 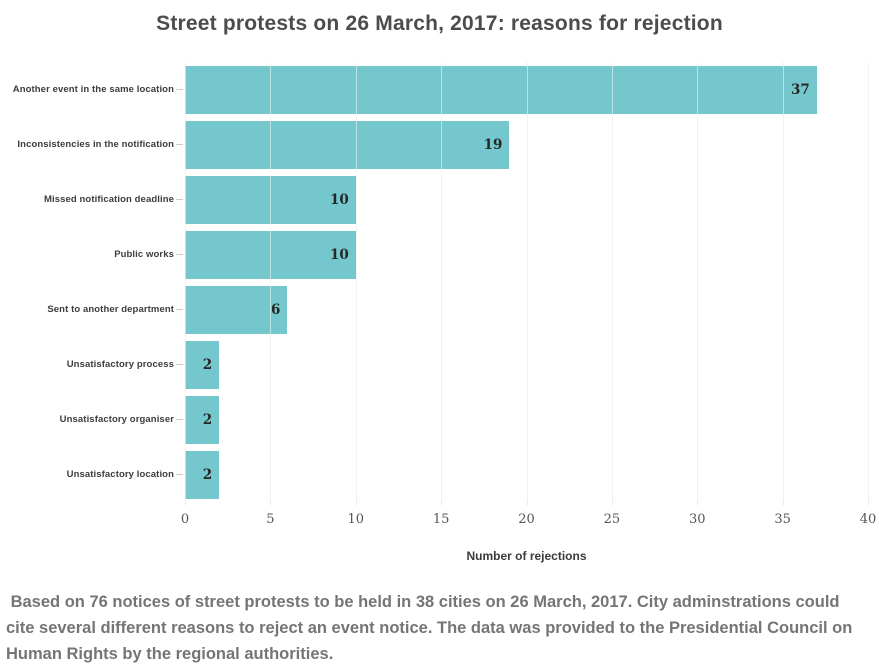 What do you see at coordinates (236, 309) in the screenshot?
I see `bar: 6` at bounding box center [236, 309].